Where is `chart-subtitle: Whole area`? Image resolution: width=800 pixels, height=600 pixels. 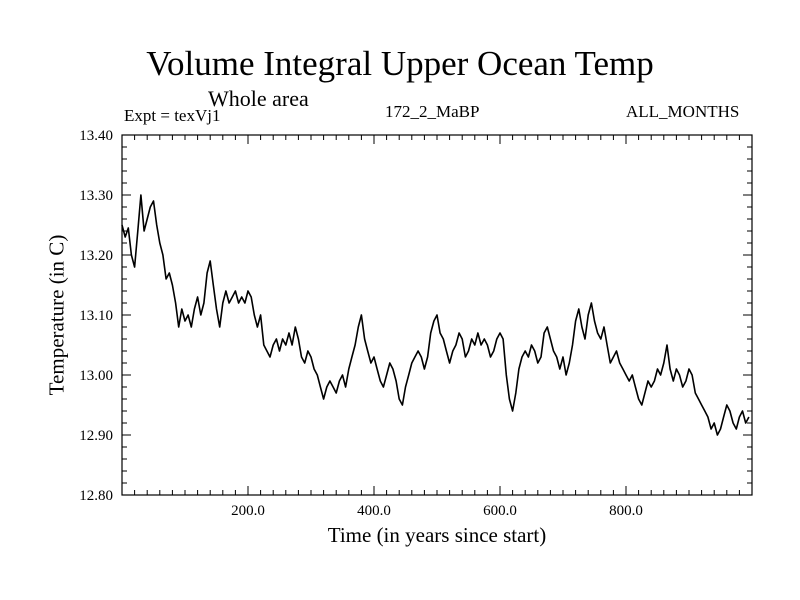
chart-subtitle: Whole area is located at coordinates (258, 98).